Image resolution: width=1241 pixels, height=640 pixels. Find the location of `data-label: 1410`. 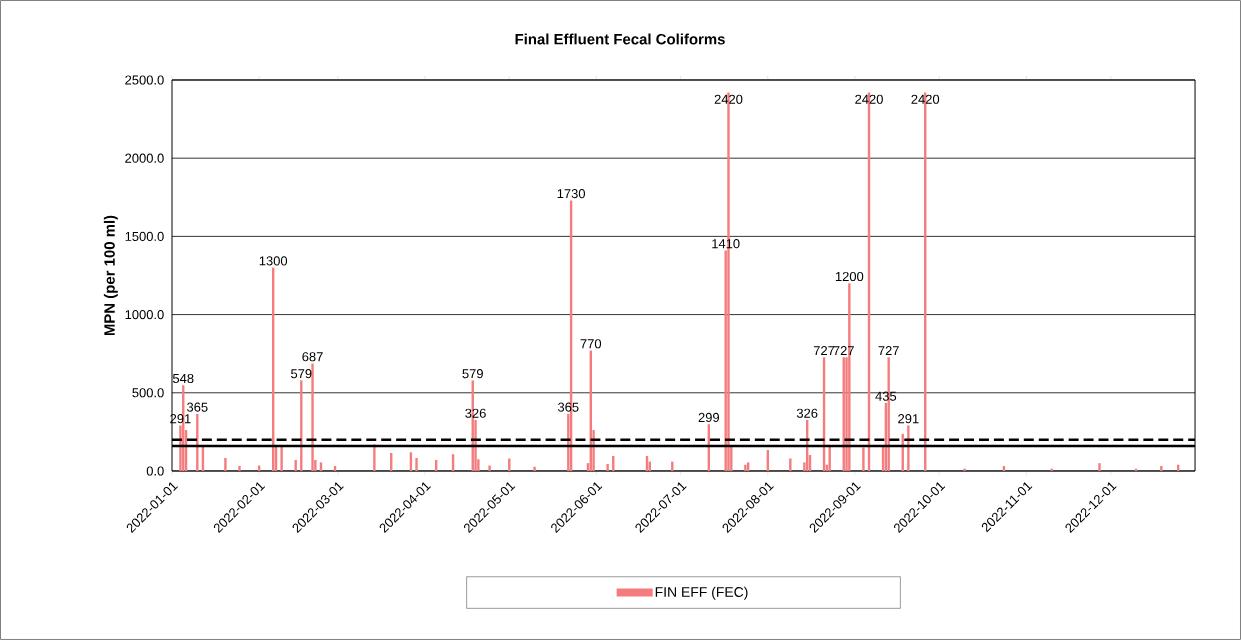

data-label: 1410 is located at coordinates (726, 244).